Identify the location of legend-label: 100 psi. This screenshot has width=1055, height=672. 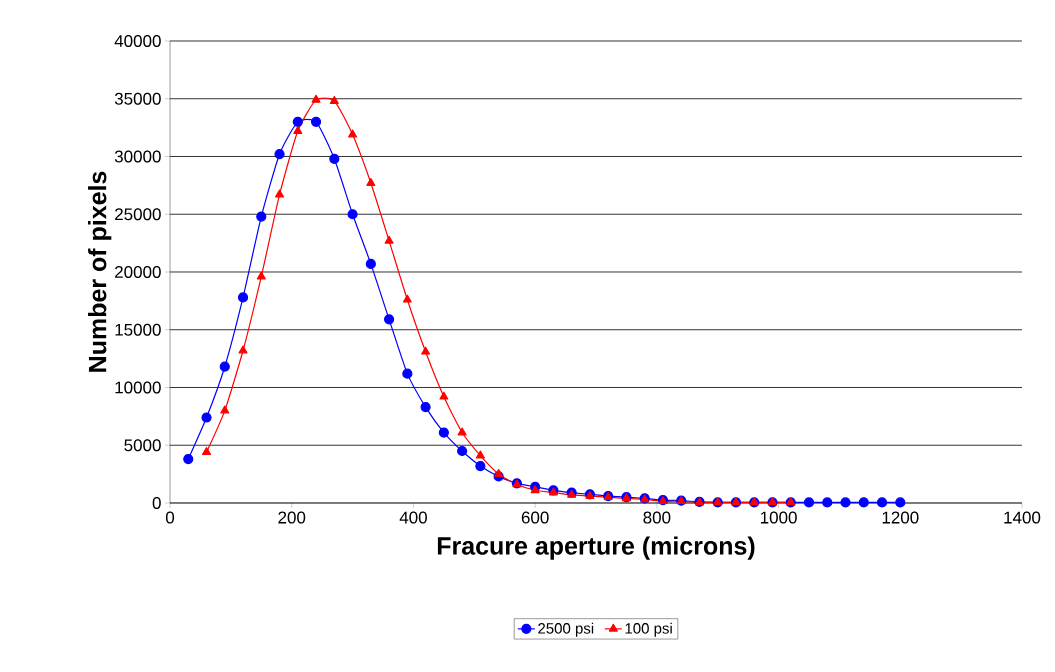
(648, 629).